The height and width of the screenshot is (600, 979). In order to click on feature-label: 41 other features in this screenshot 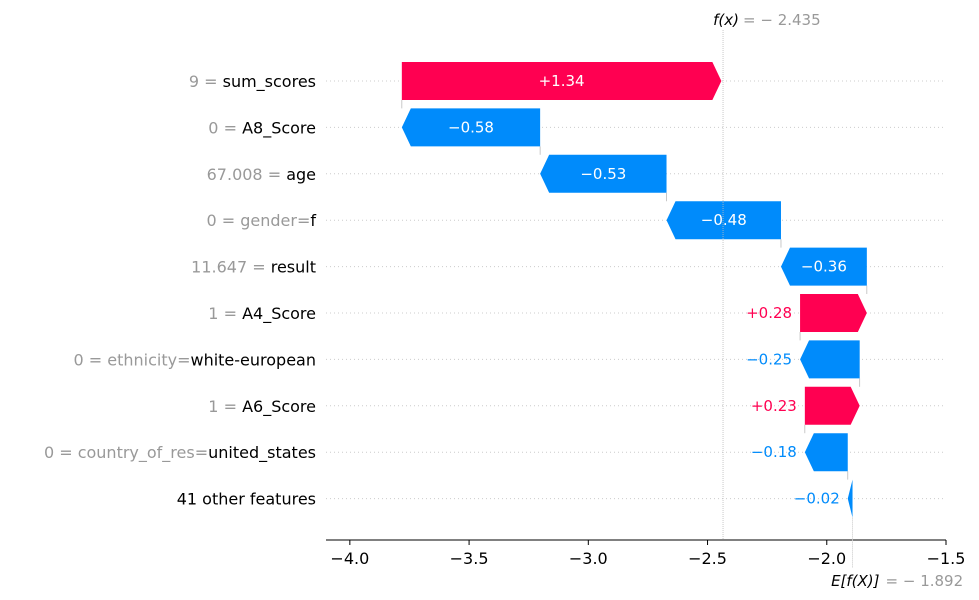, I will do `click(246, 499)`.